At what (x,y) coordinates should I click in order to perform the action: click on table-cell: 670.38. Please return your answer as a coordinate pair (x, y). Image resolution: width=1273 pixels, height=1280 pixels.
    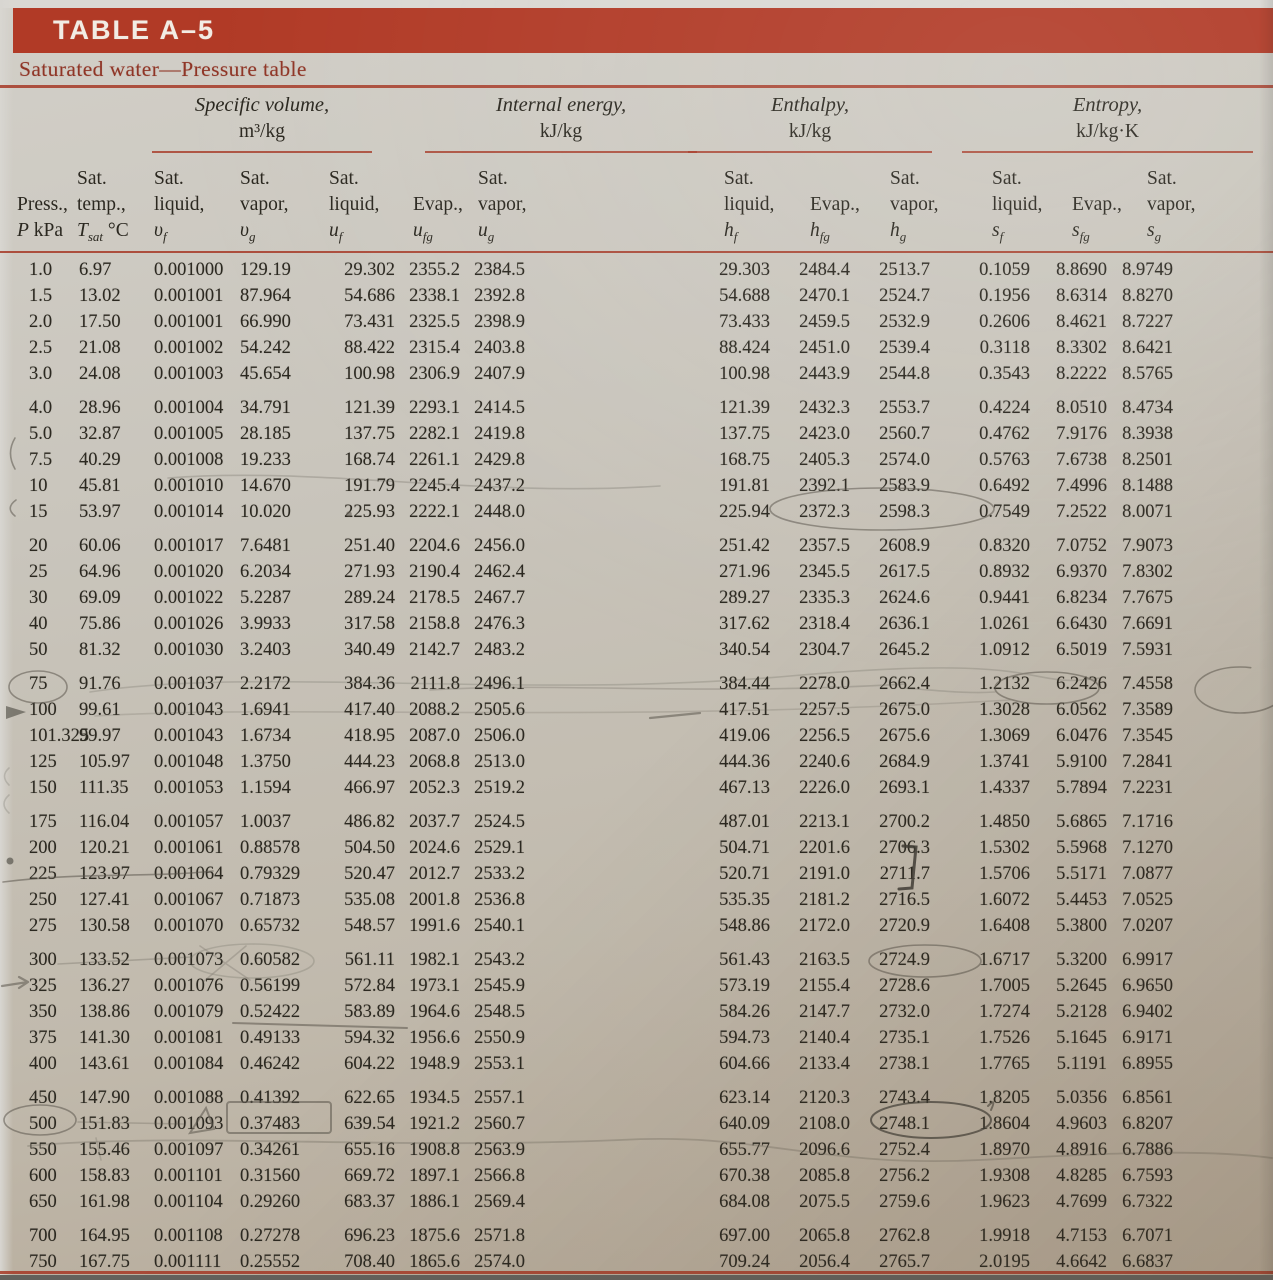
    Looking at the image, I should click on (744, 1176).